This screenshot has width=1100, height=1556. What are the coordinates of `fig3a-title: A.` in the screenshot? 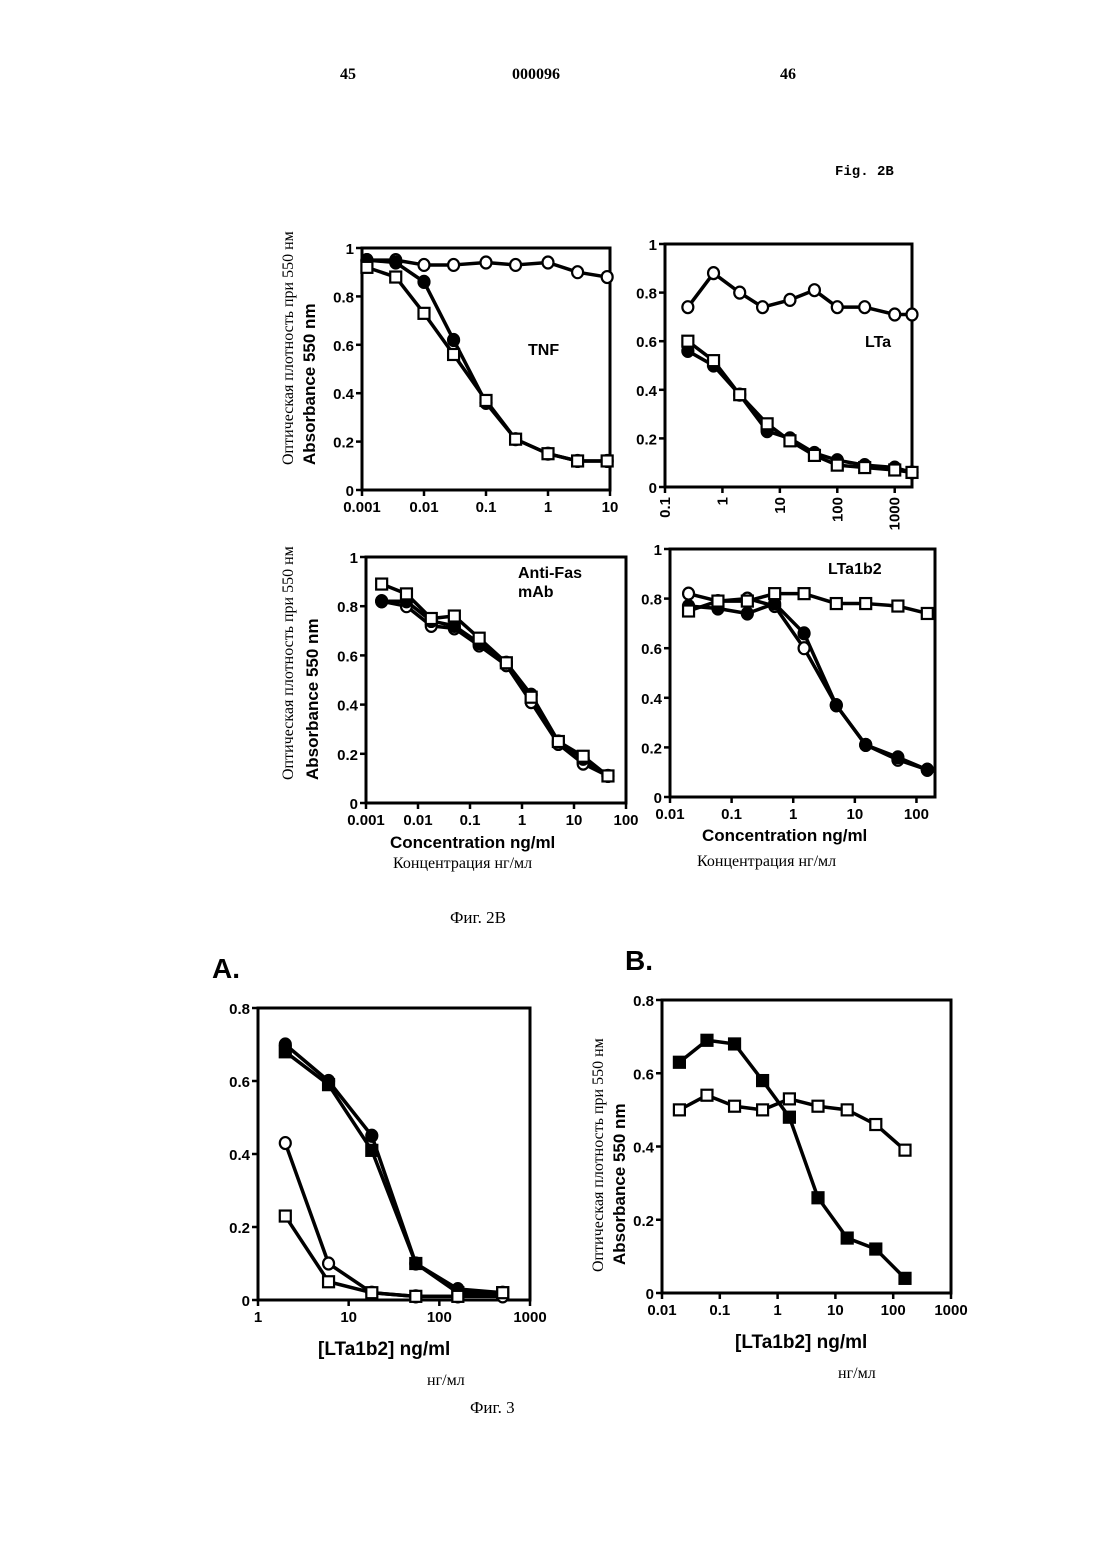 It's located at (226, 968).